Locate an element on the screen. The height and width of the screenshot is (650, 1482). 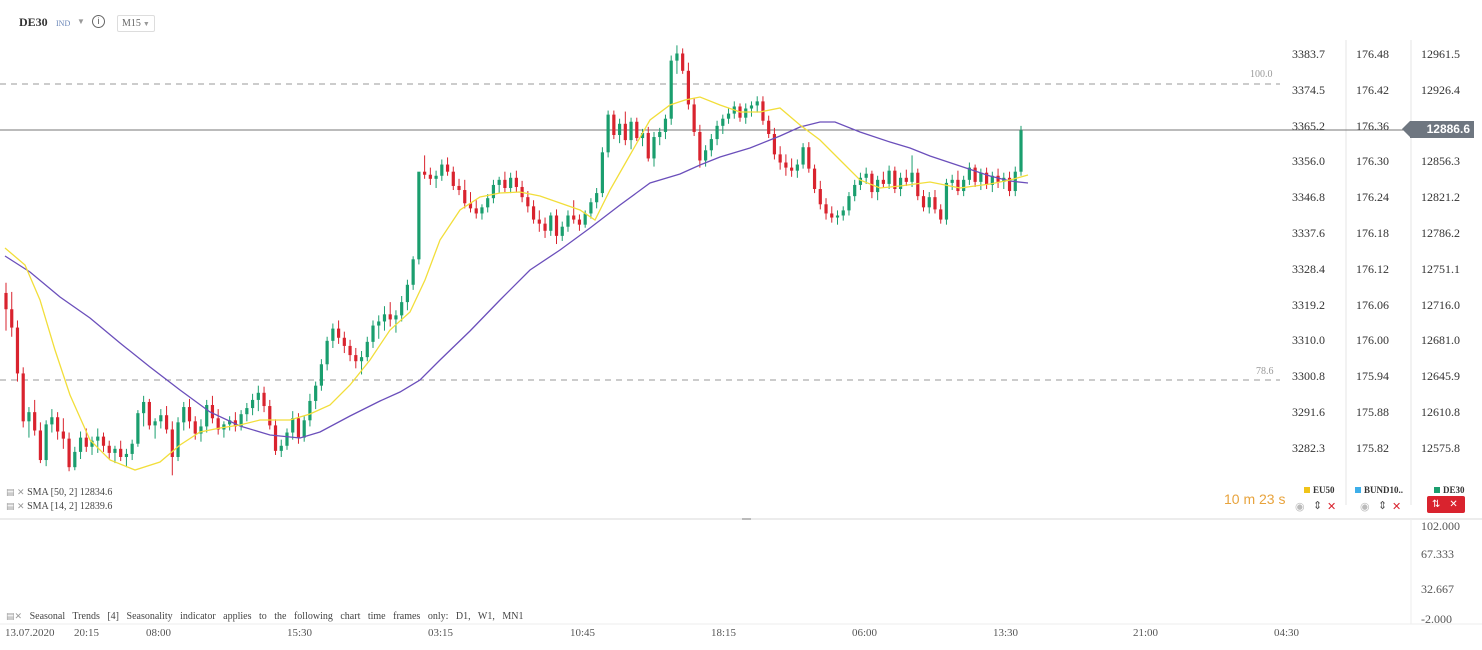
price-axis-label: 3291.6 is located at coordinates (1308, 412).